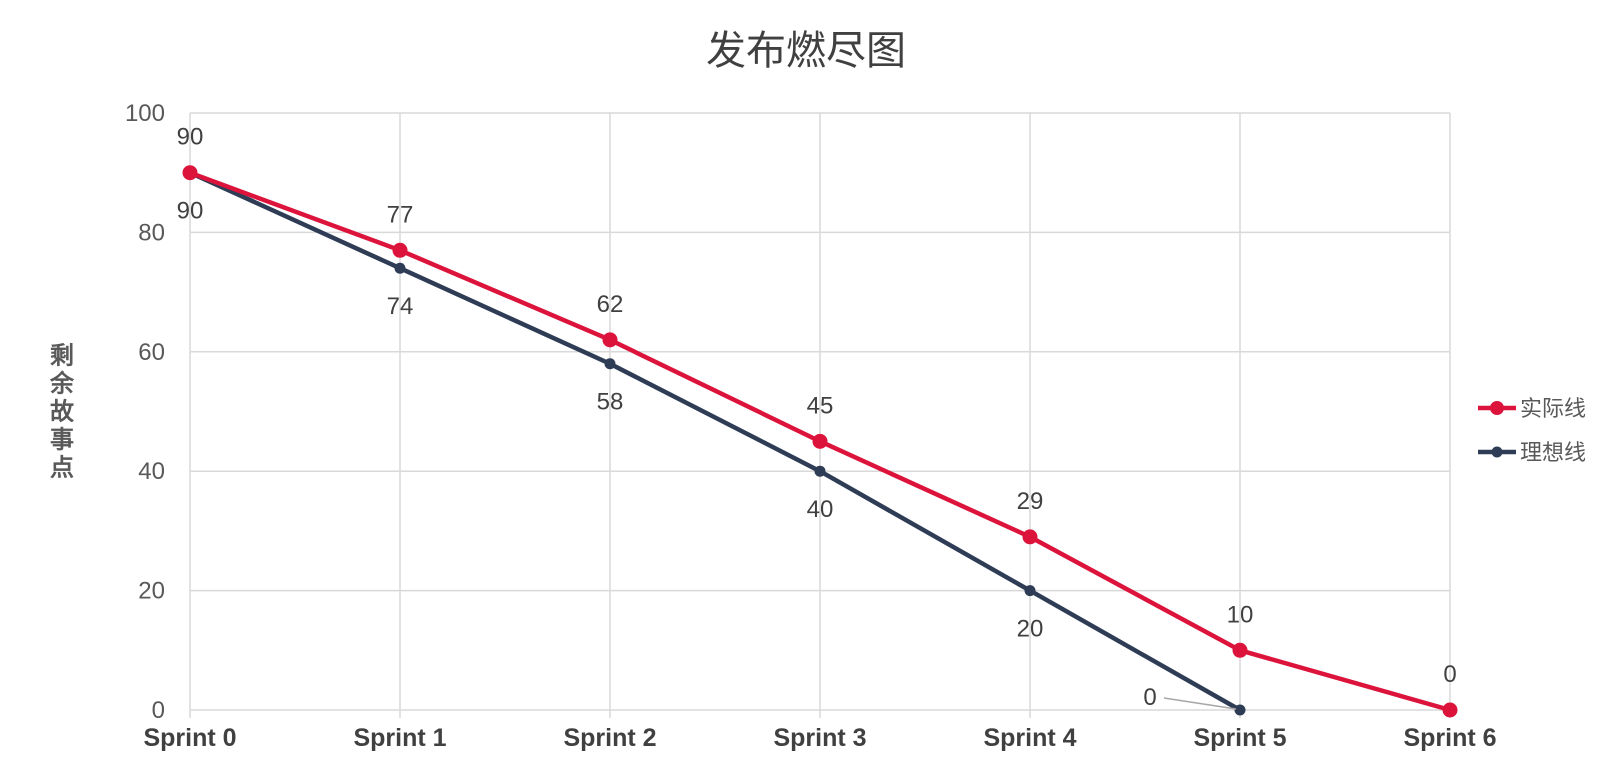 This screenshot has height=772, width=1612. I want to click on ideal-data-label: 74, so click(400, 306).